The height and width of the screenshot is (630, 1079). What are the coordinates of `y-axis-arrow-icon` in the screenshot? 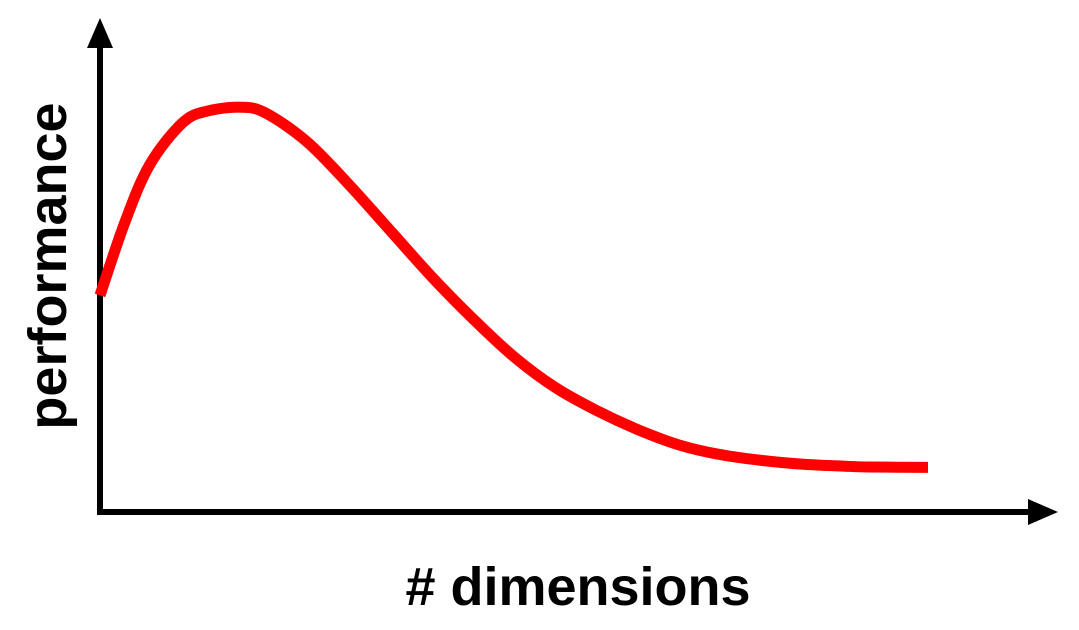 It's located at (100, 33).